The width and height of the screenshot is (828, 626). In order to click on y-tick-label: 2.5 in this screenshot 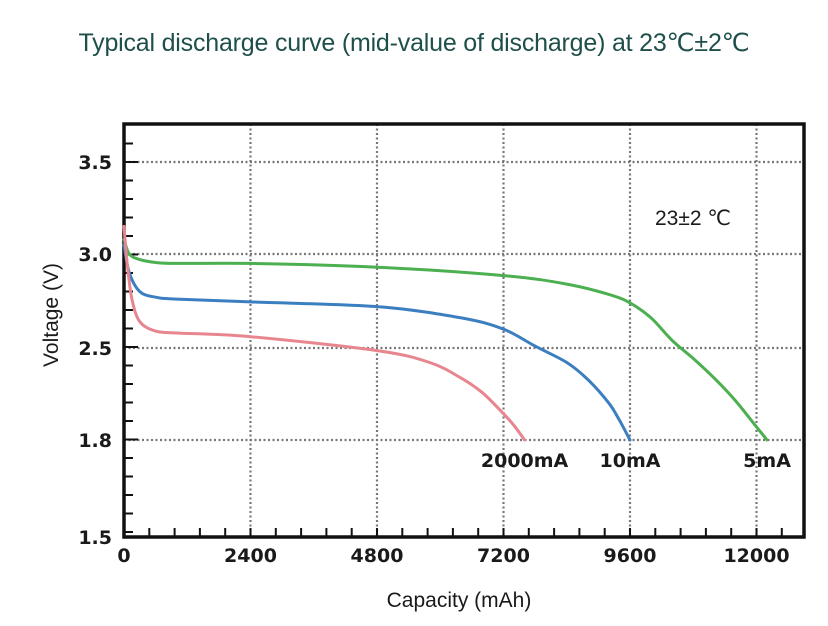, I will do `click(95, 349)`.